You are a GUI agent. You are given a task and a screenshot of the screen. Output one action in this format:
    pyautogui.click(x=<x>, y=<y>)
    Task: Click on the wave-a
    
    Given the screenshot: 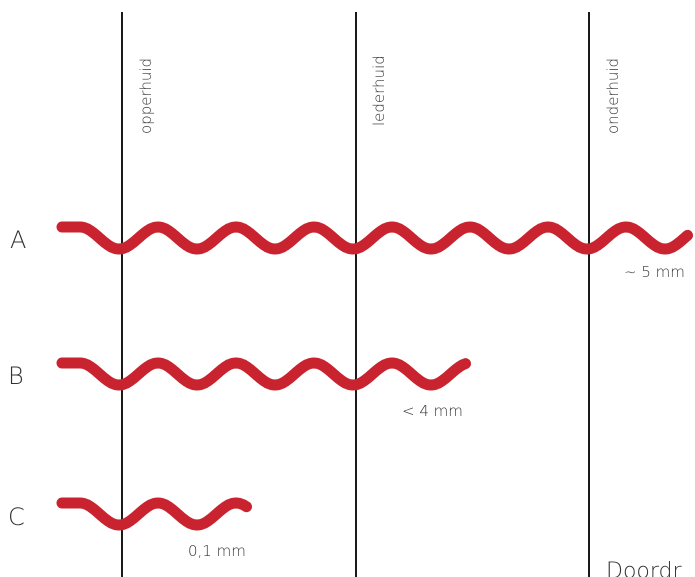 What is the action you would take?
    pyautogui.click(x=374, y=238)
    